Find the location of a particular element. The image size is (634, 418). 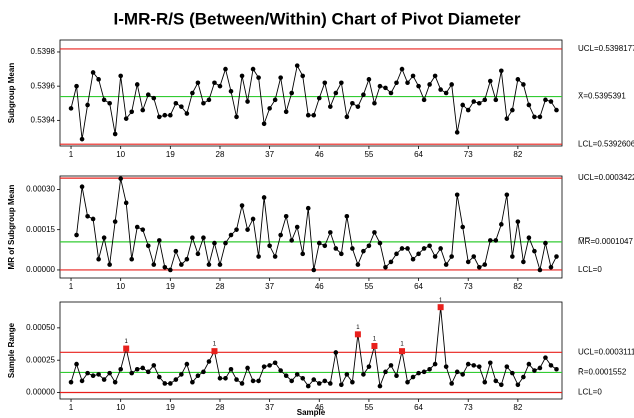

x-tick-label: 73 is located at coordinates (468, 286).